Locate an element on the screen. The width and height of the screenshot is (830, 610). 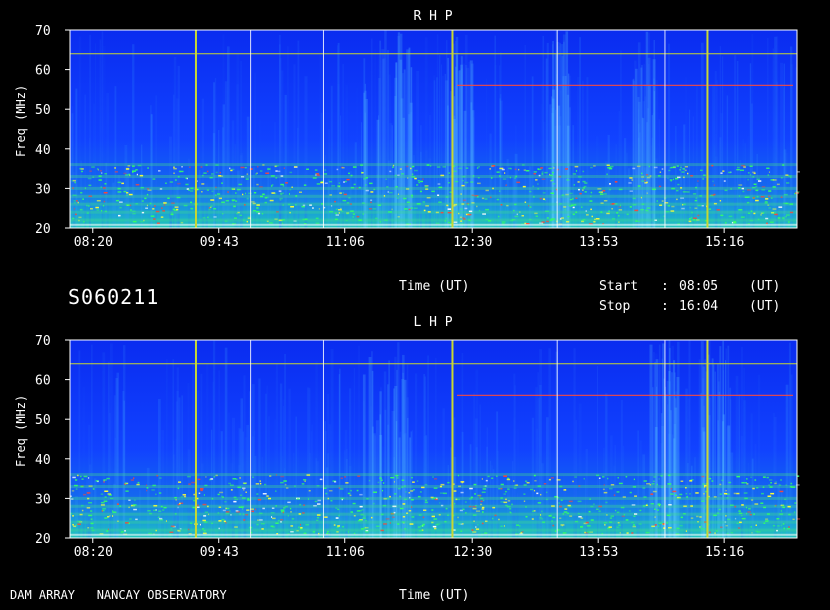
footer-label: DAM ARRAY NANCAY OBSERVATORY is located at coordinates (118, 595).